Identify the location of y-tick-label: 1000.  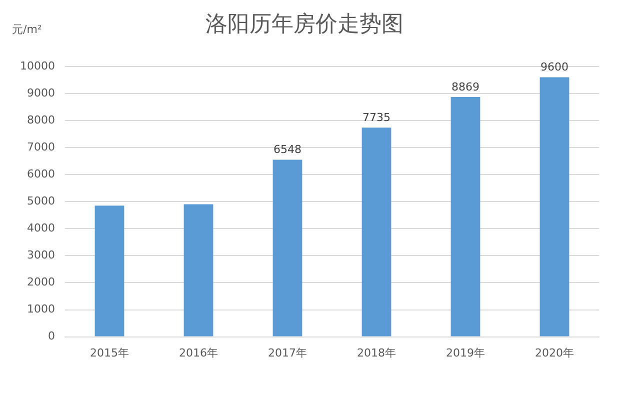
(40, 309).